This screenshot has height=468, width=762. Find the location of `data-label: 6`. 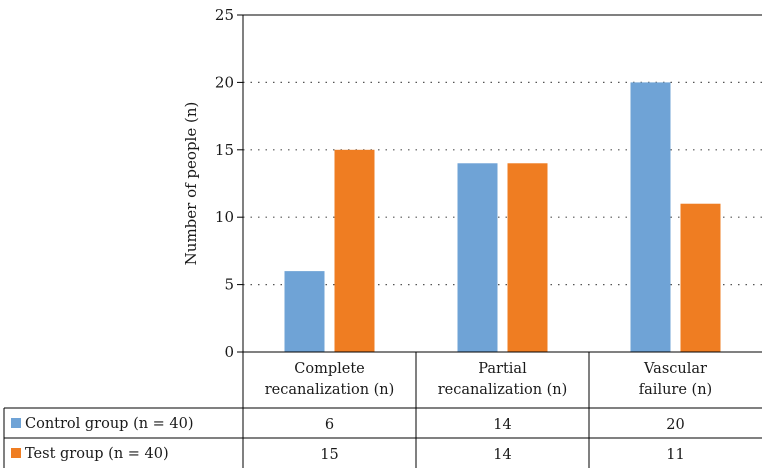

data-label: 6 is located at coordinates (329, 425).